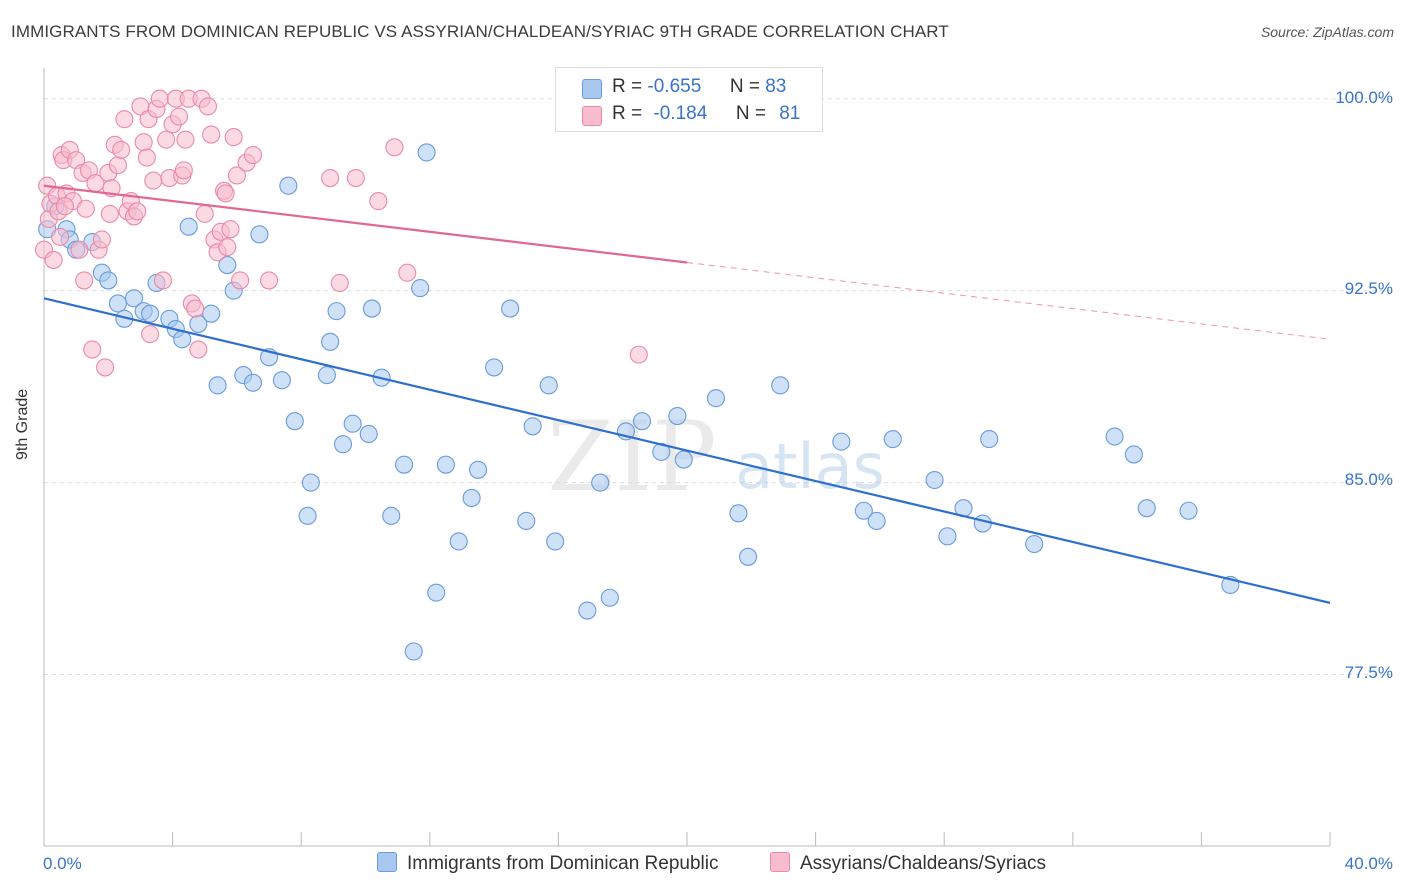 The width and height of the screenshot is (1406, 892). I want to click on legend-swatch-pink, so click(592, 116).